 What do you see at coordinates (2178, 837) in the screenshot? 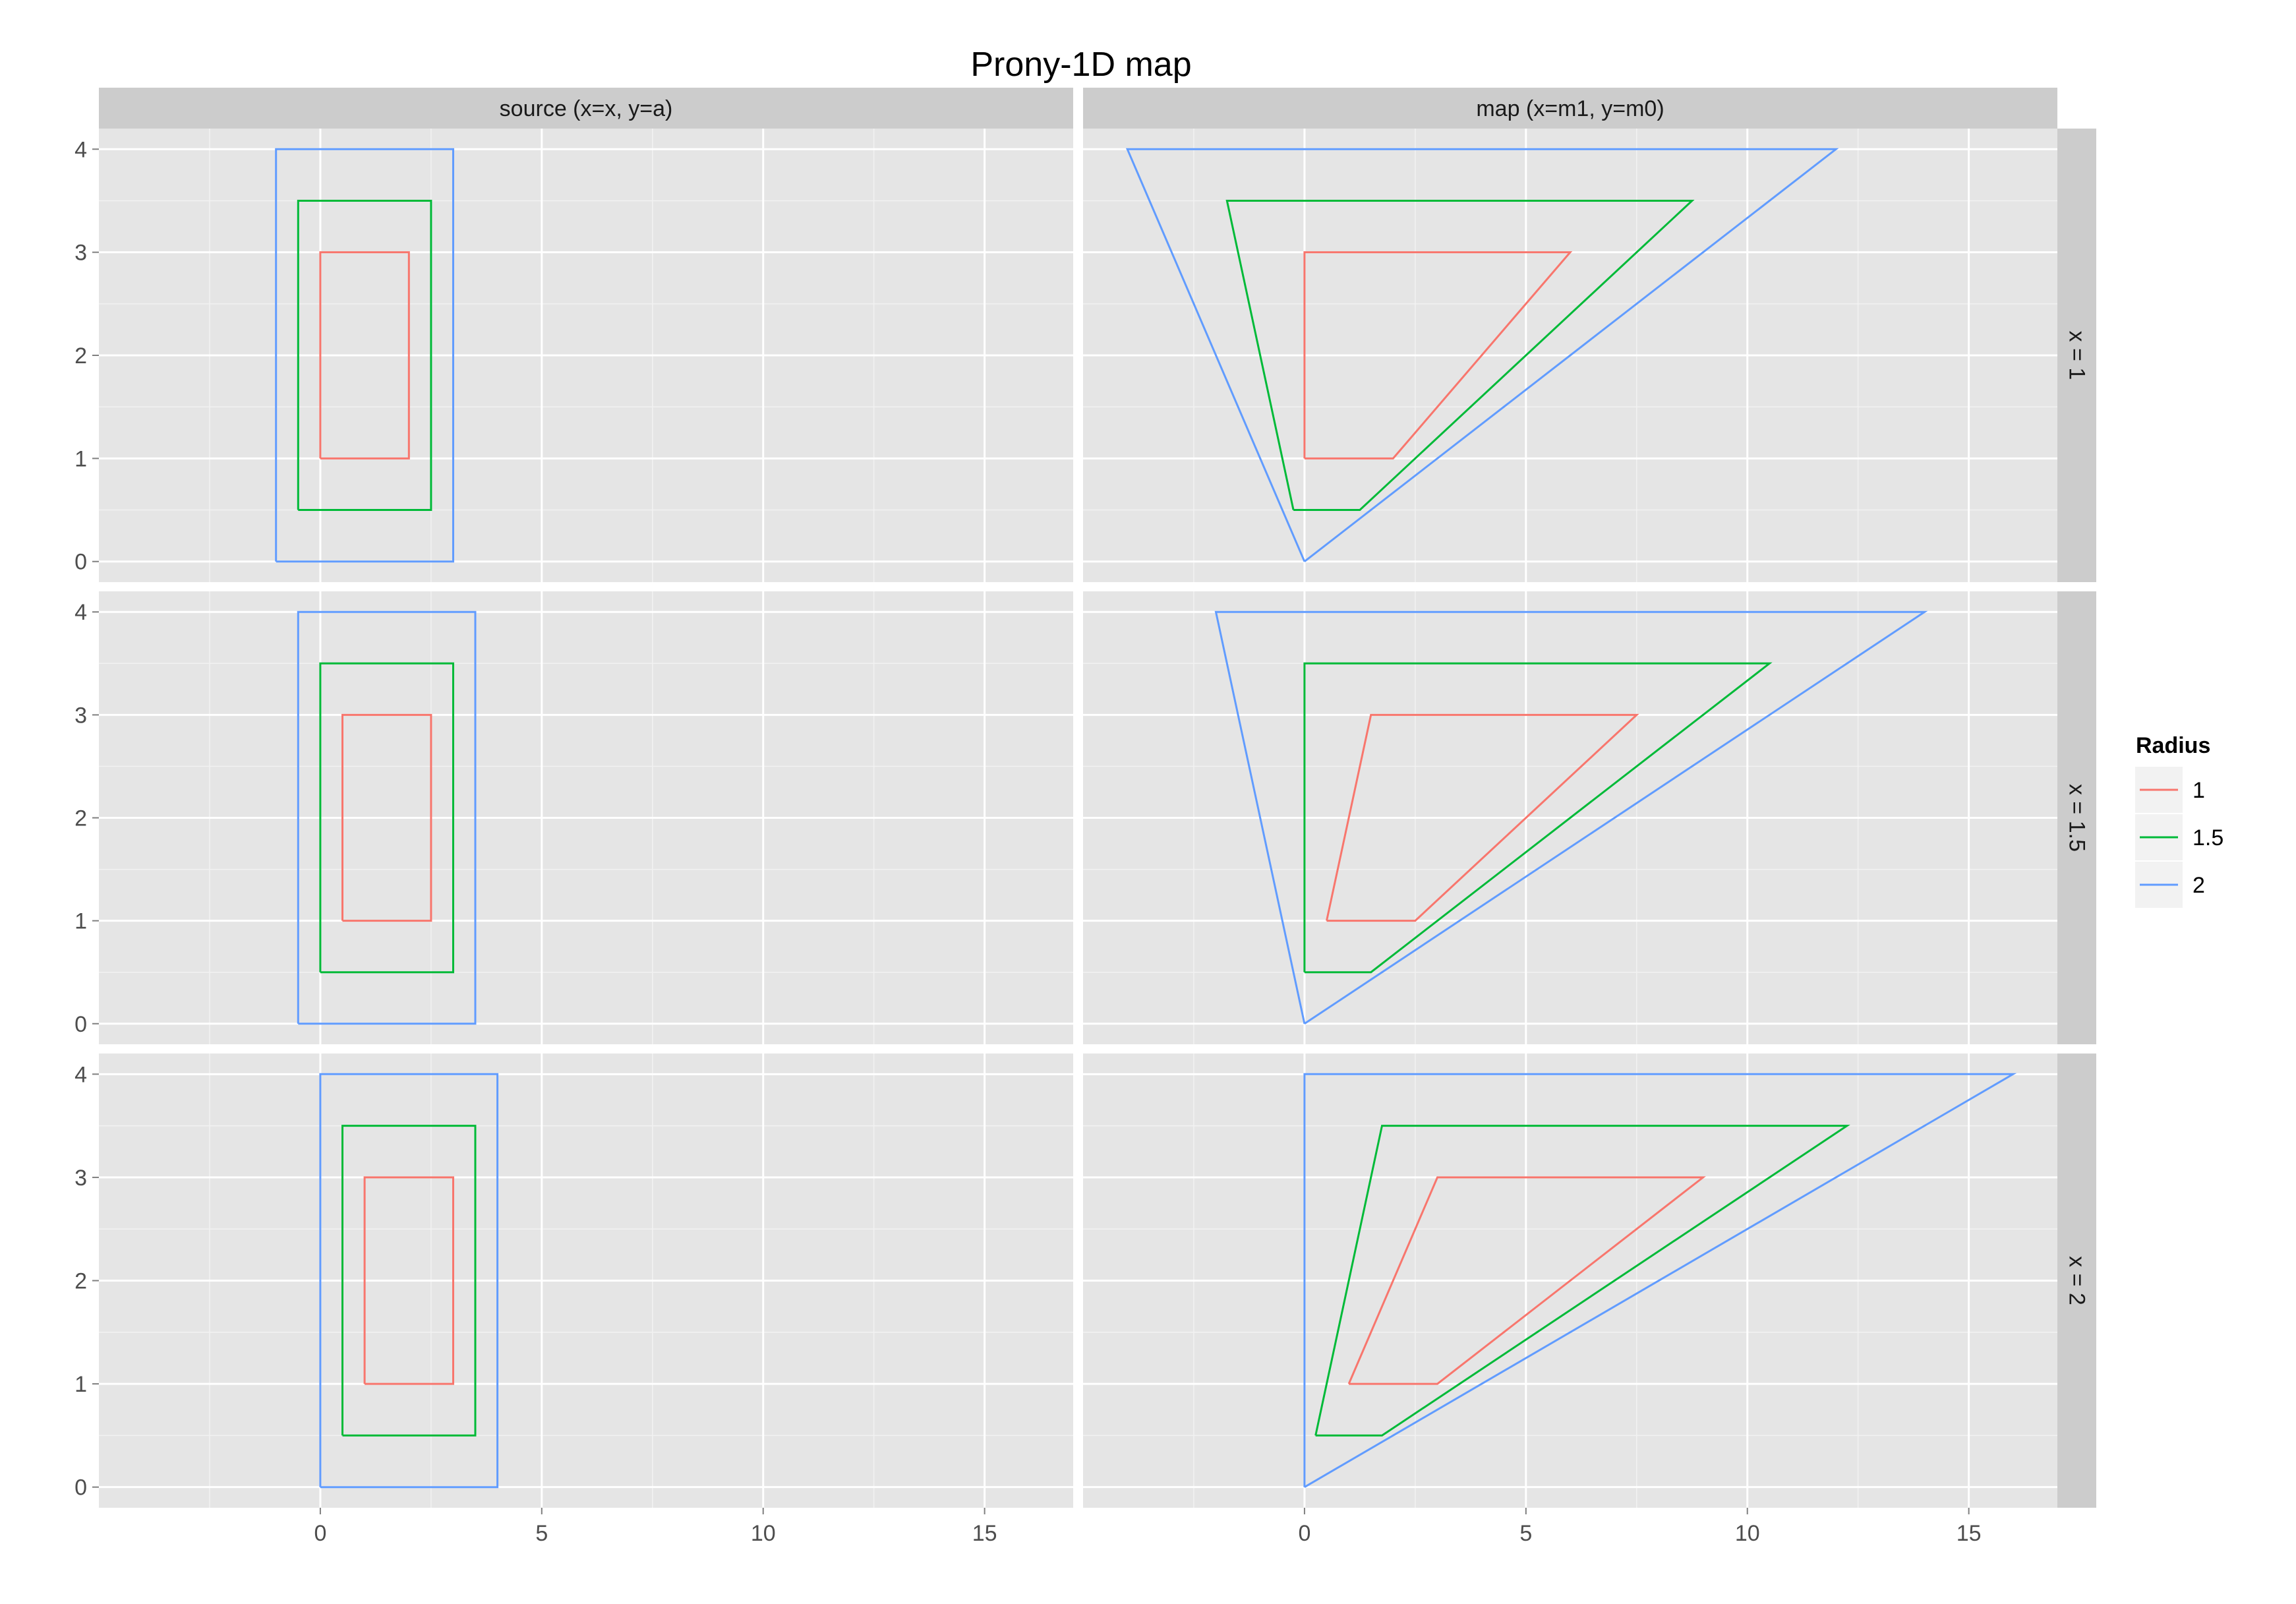
I see `legend-item-1-5: 1.5` at bounding box center [2178, 837].